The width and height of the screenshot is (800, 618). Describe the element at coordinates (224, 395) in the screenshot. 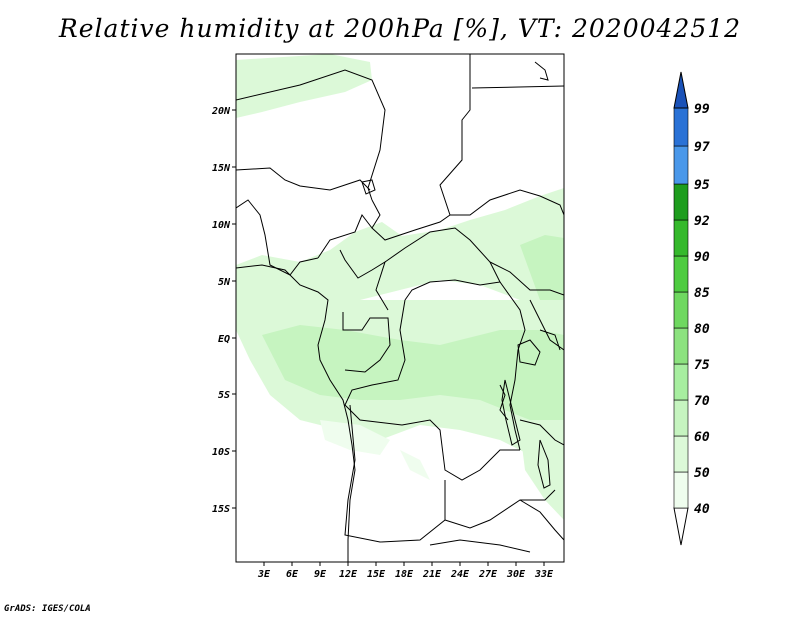

I see `lat-label-5s: 5S` at that location.